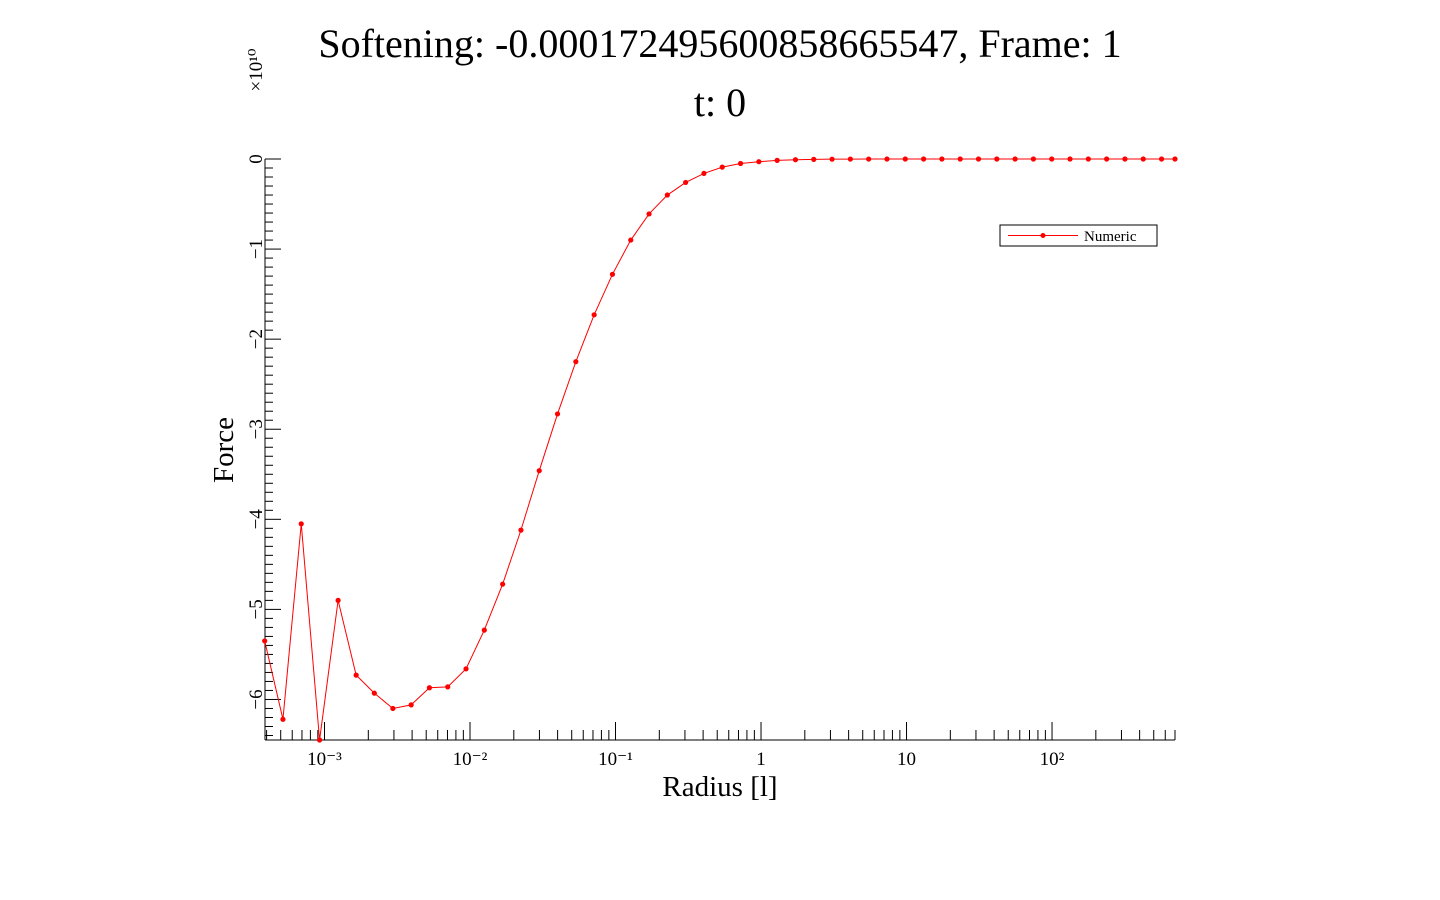 This screenshot has height=900, width=1440. I want to click on legend: Numeric, so click(1078, 235).